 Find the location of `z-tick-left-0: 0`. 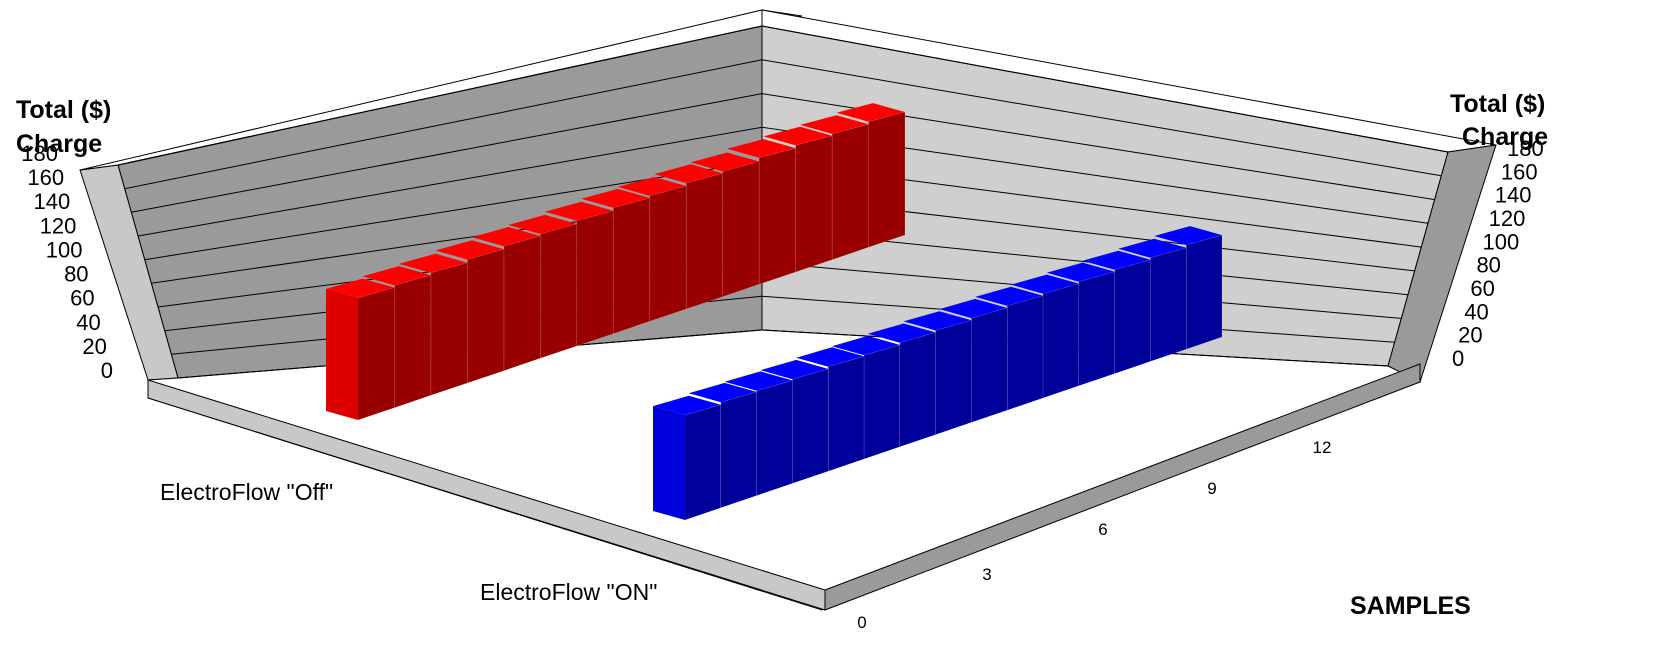

z-tick-left-0: 0 is located at coordinates (107, 370).